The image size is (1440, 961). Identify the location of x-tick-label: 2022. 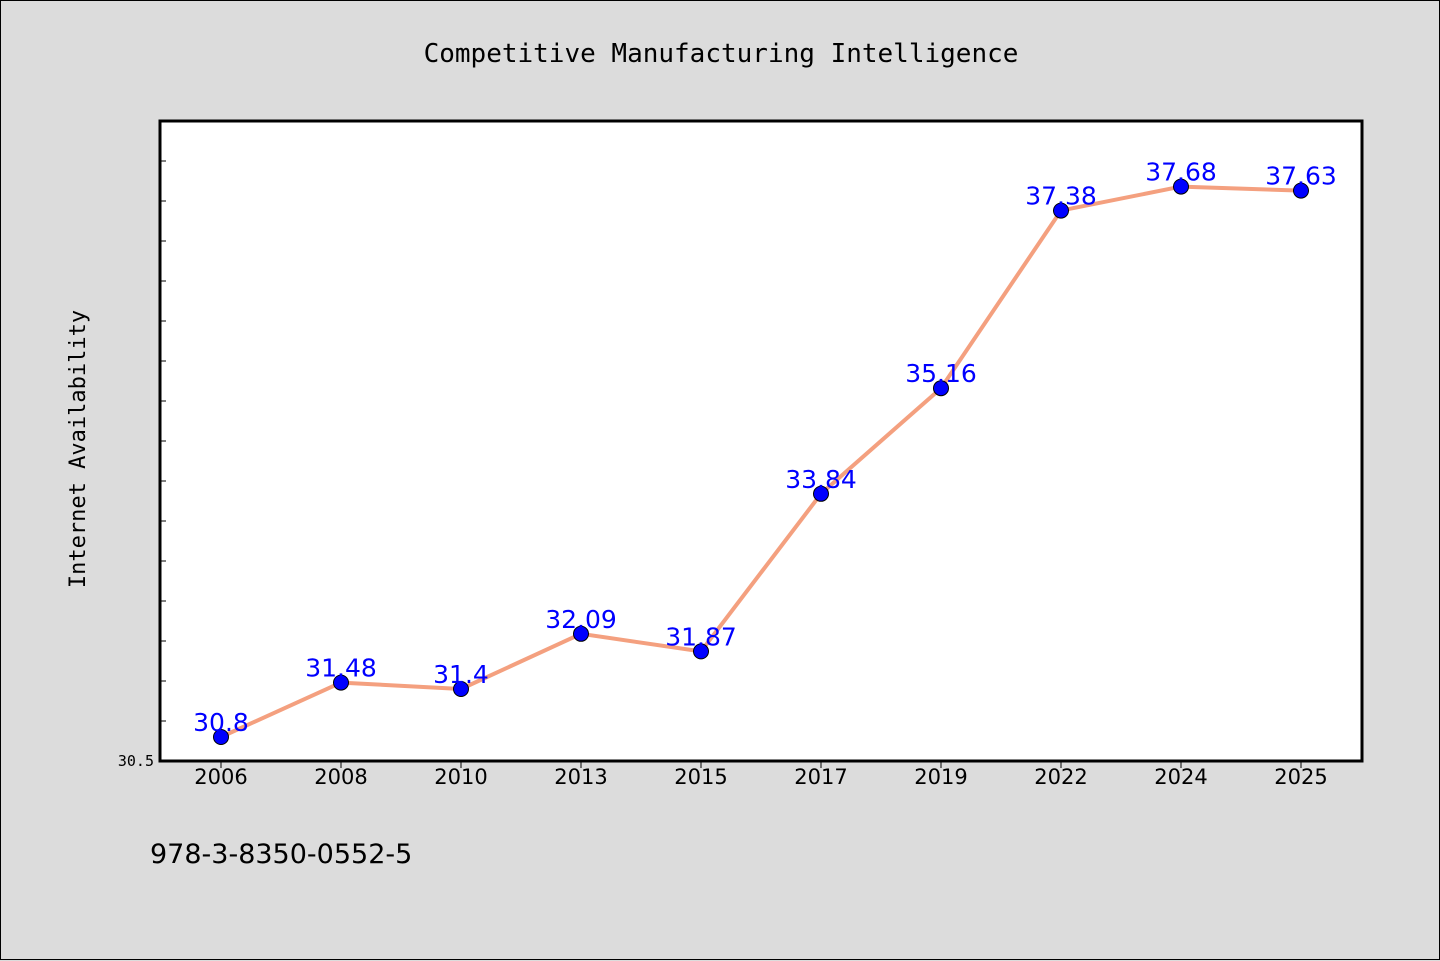
(1060, 777).